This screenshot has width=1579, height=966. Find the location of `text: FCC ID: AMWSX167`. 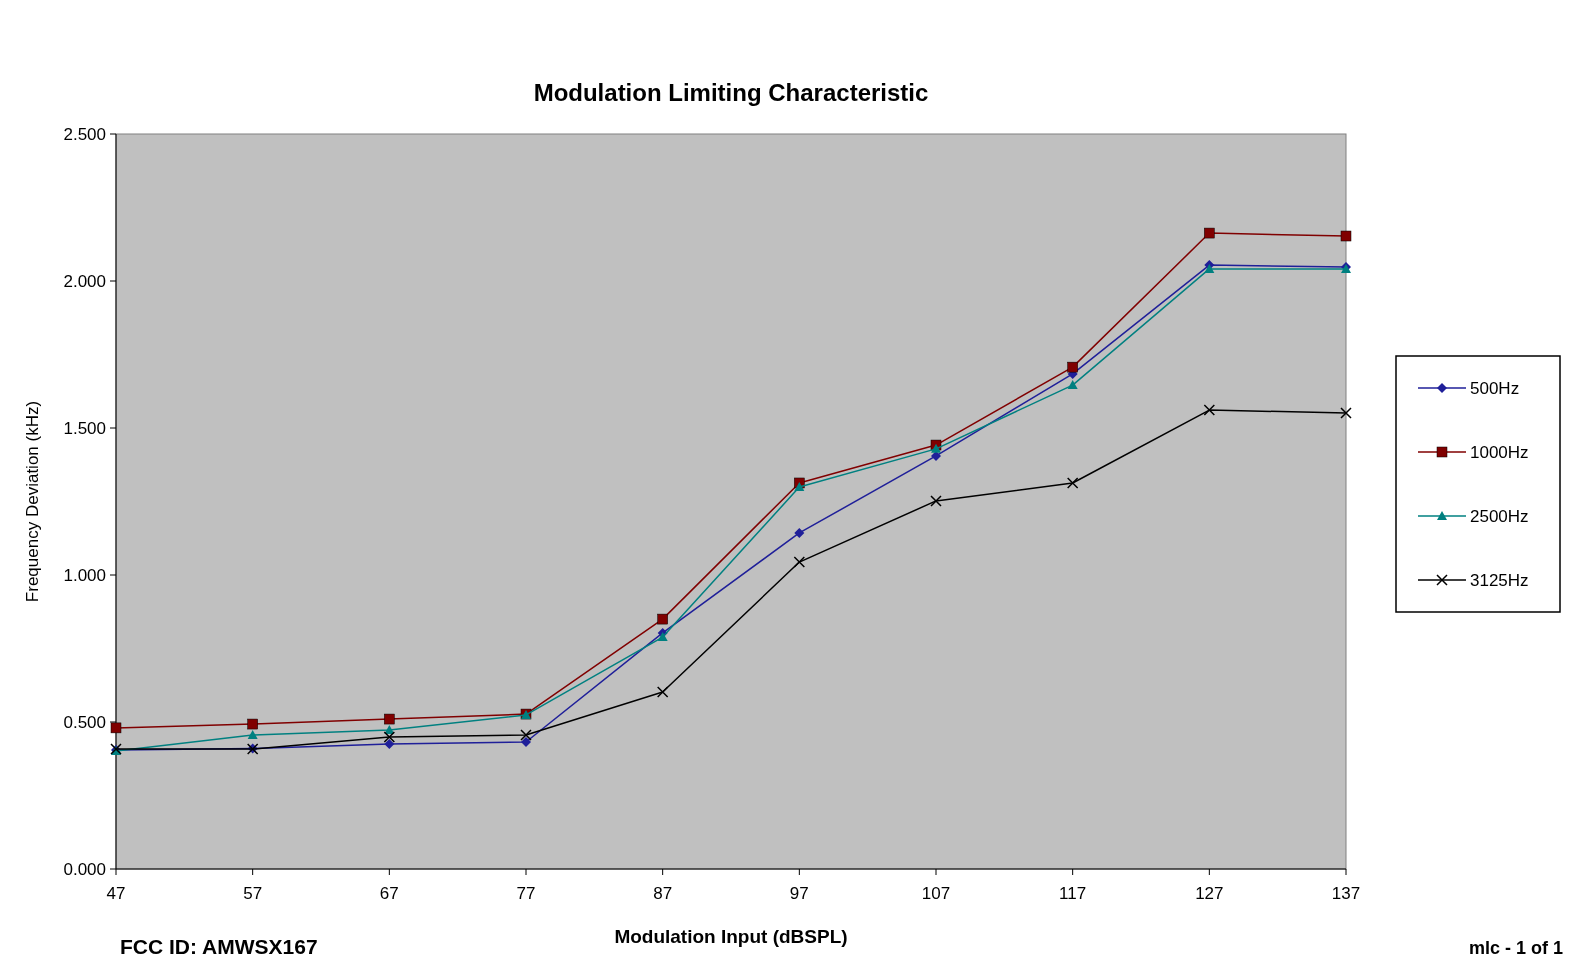

text: FCC ID: AMWSX167 is located at coordinates (219, 946).